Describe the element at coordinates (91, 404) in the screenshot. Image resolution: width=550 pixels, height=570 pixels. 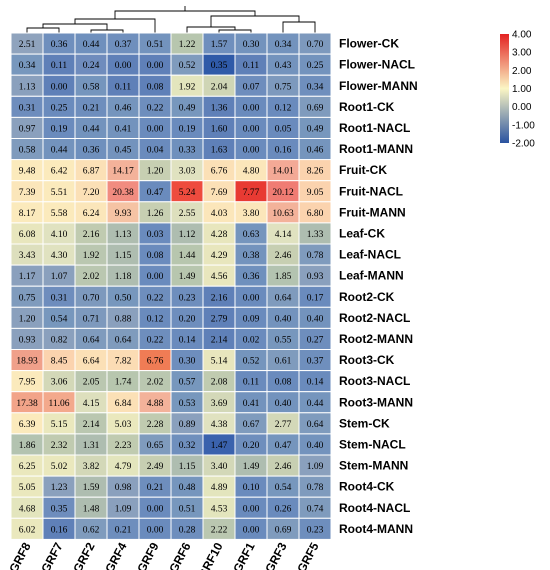
I see `cell-value-label: 4.15` at that location.